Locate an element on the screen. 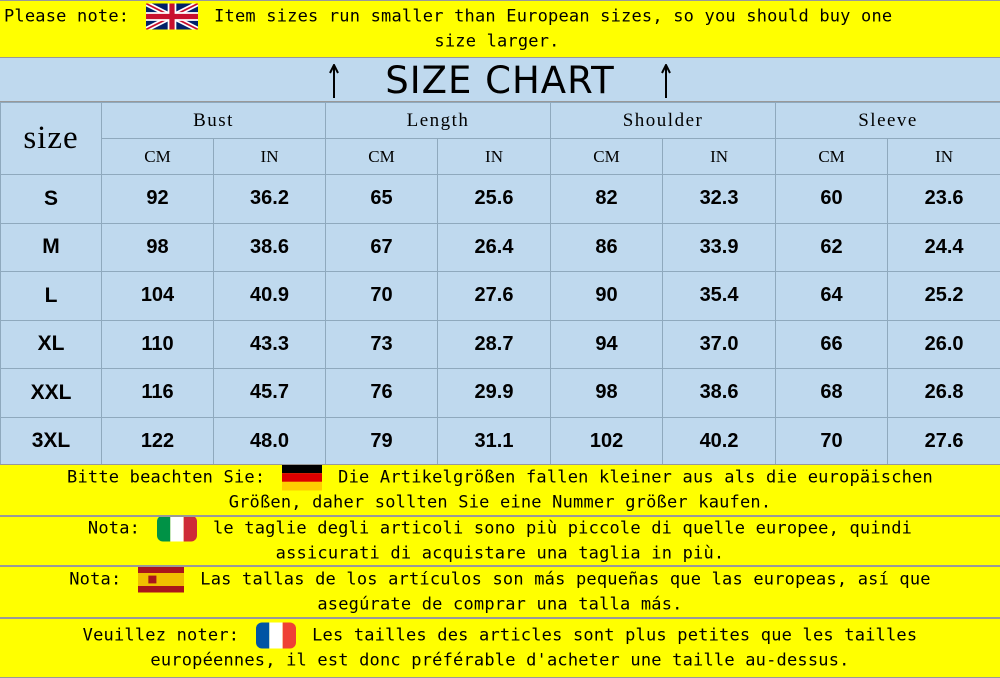 This screenshot has width=1000, height=678. value-cell: 60 is located at coordinates (832, 199).